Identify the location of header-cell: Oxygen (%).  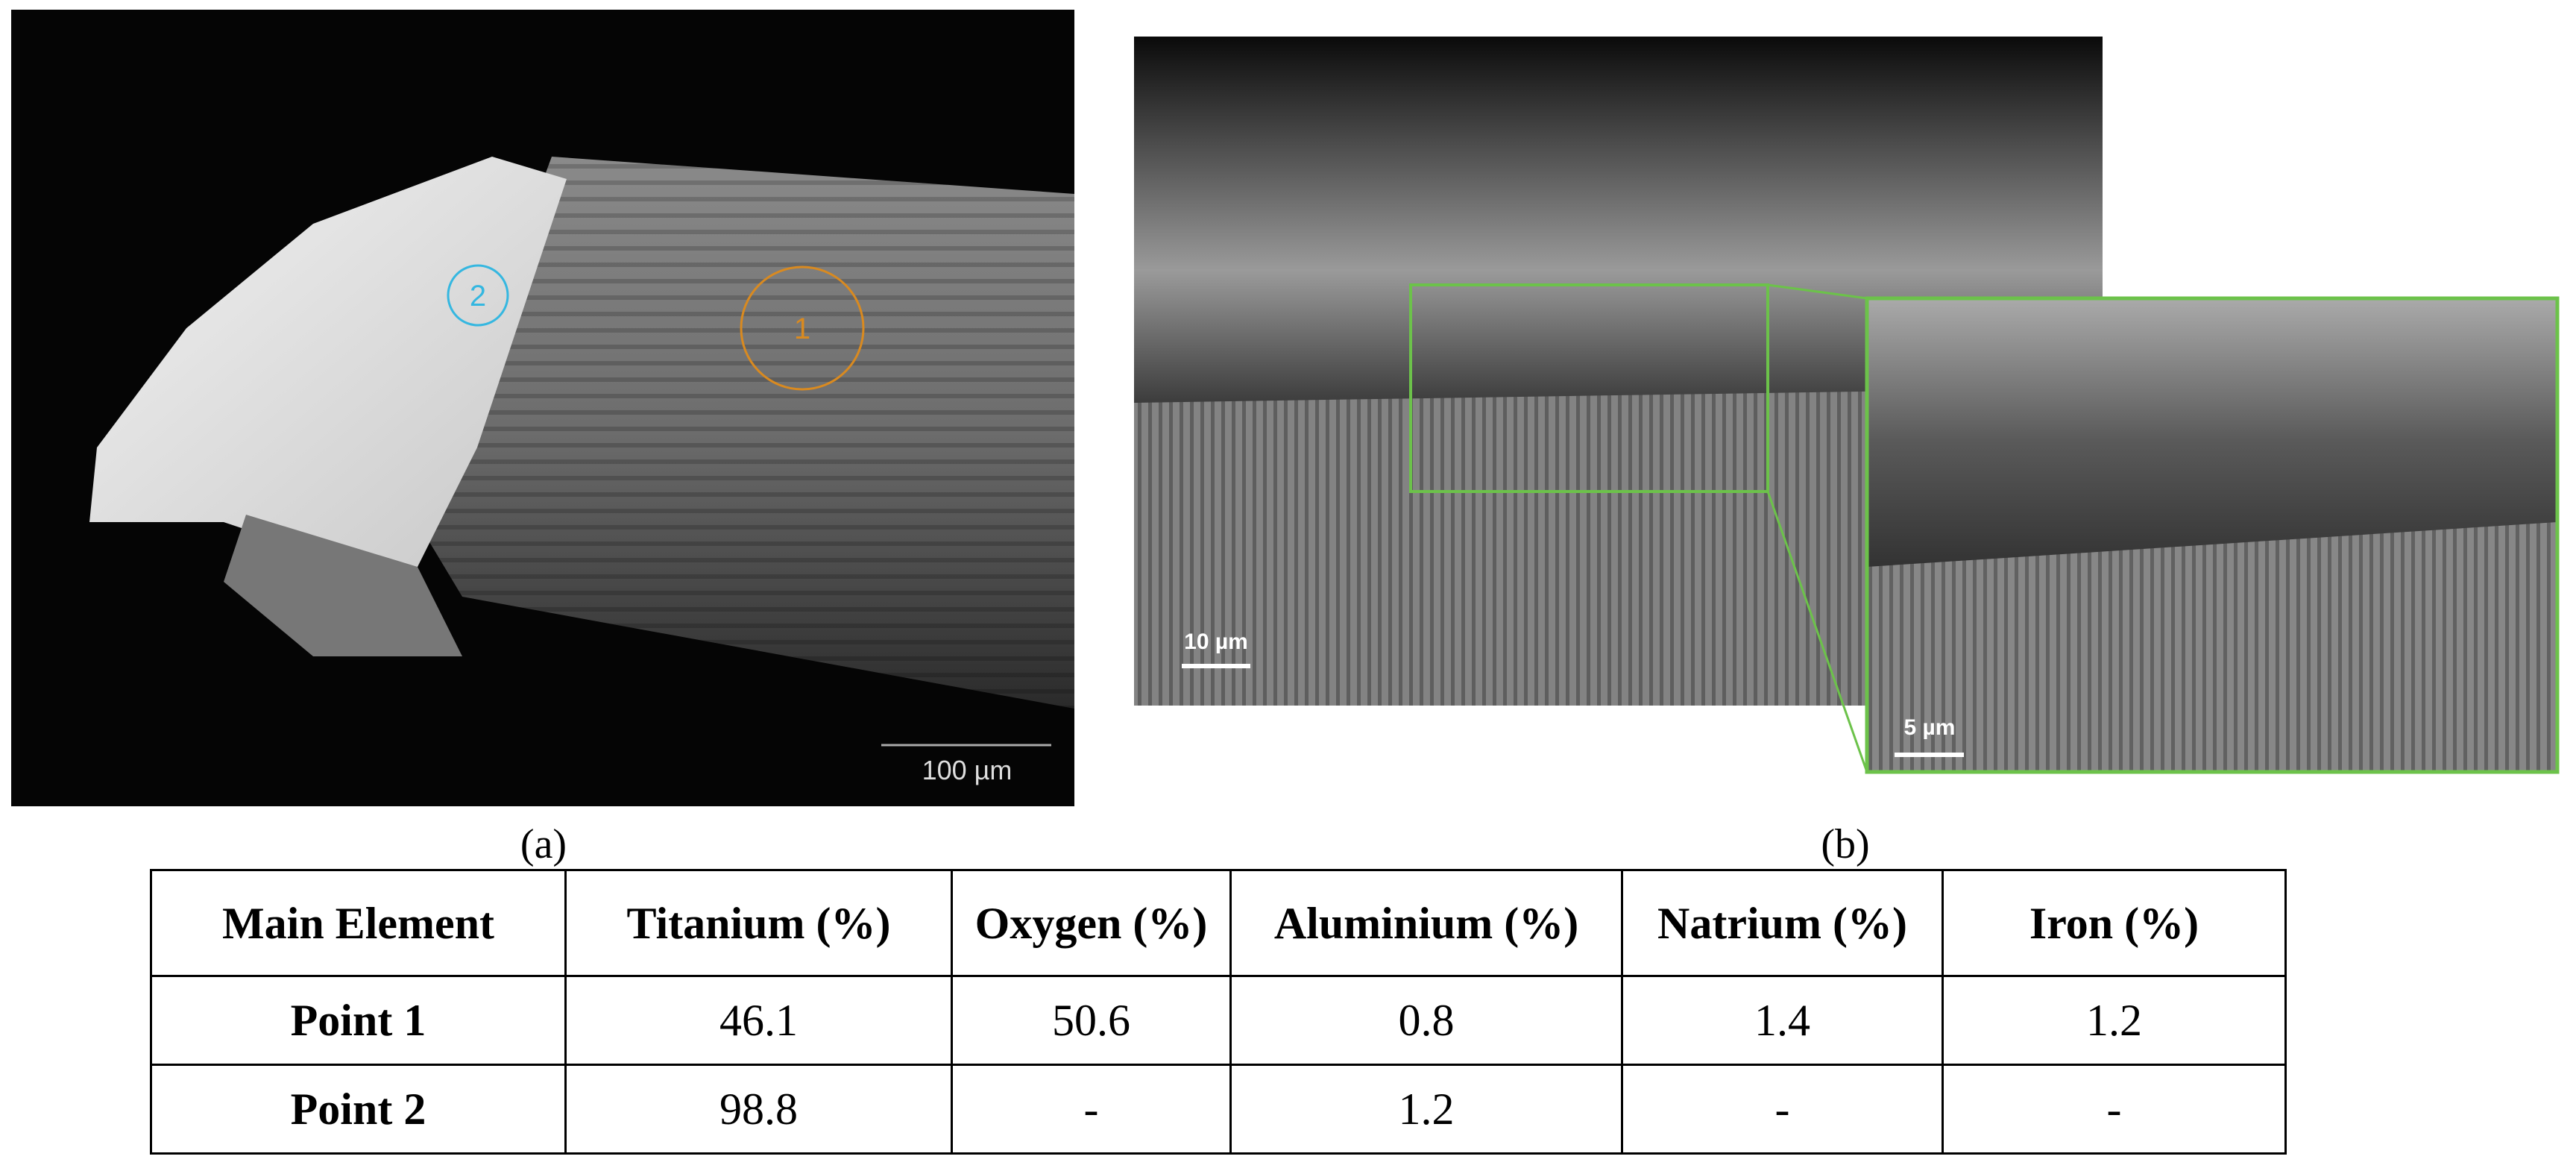
(1091, 923).